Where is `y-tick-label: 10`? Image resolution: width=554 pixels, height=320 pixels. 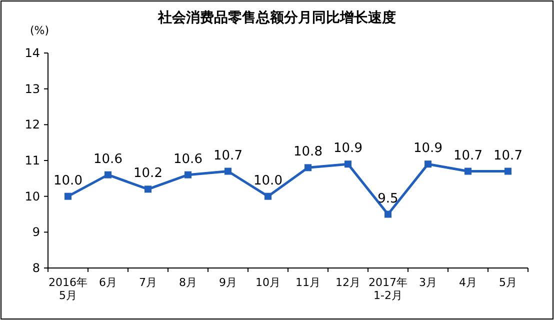 y-tick-label: 10 is located at coordinates (32, 196).